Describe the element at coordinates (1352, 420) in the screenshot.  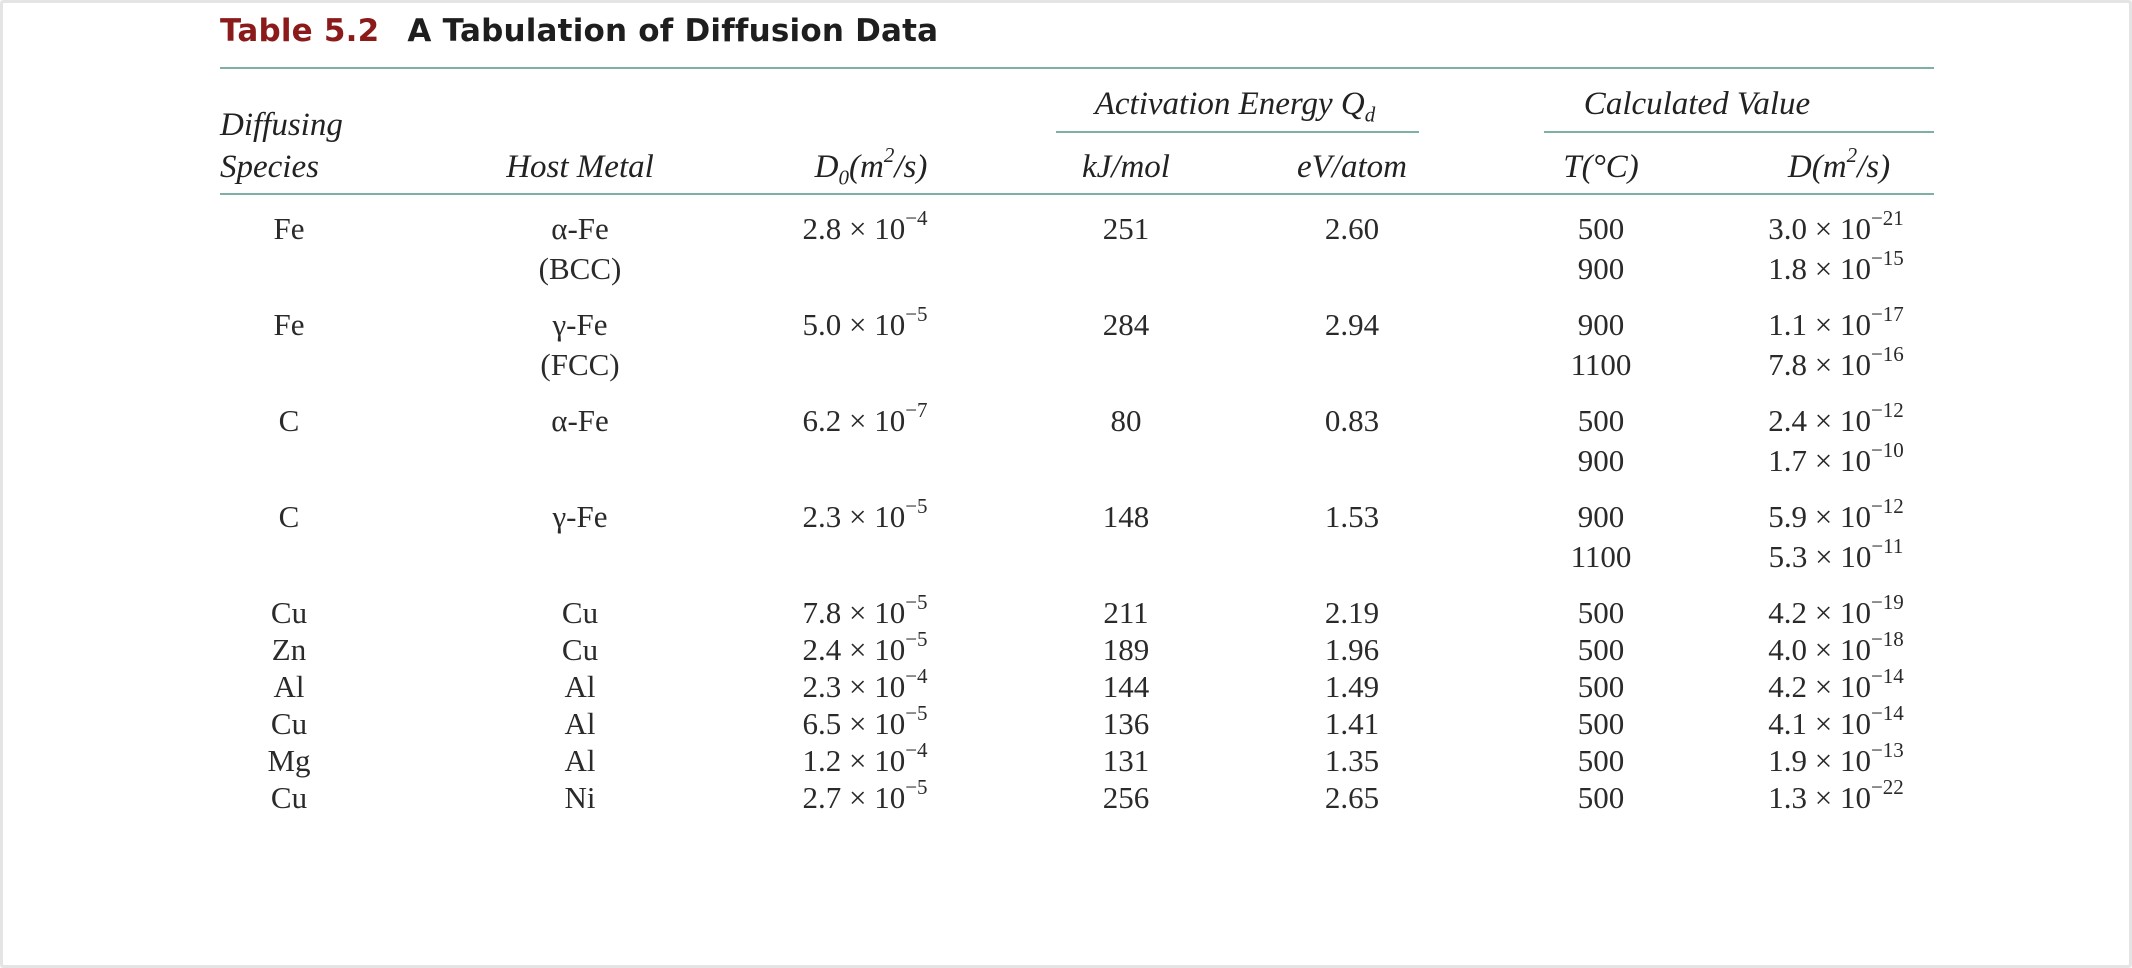
I see `ev-atom-cell: 0.83` at that location.